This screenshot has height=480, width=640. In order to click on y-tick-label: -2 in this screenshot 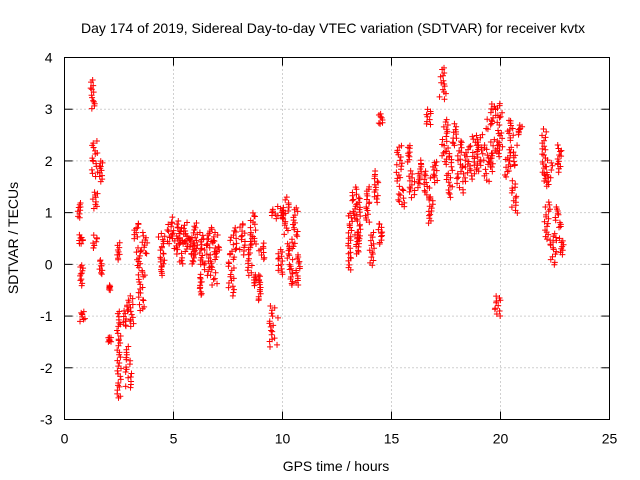, I will do `click(46, 368)`.